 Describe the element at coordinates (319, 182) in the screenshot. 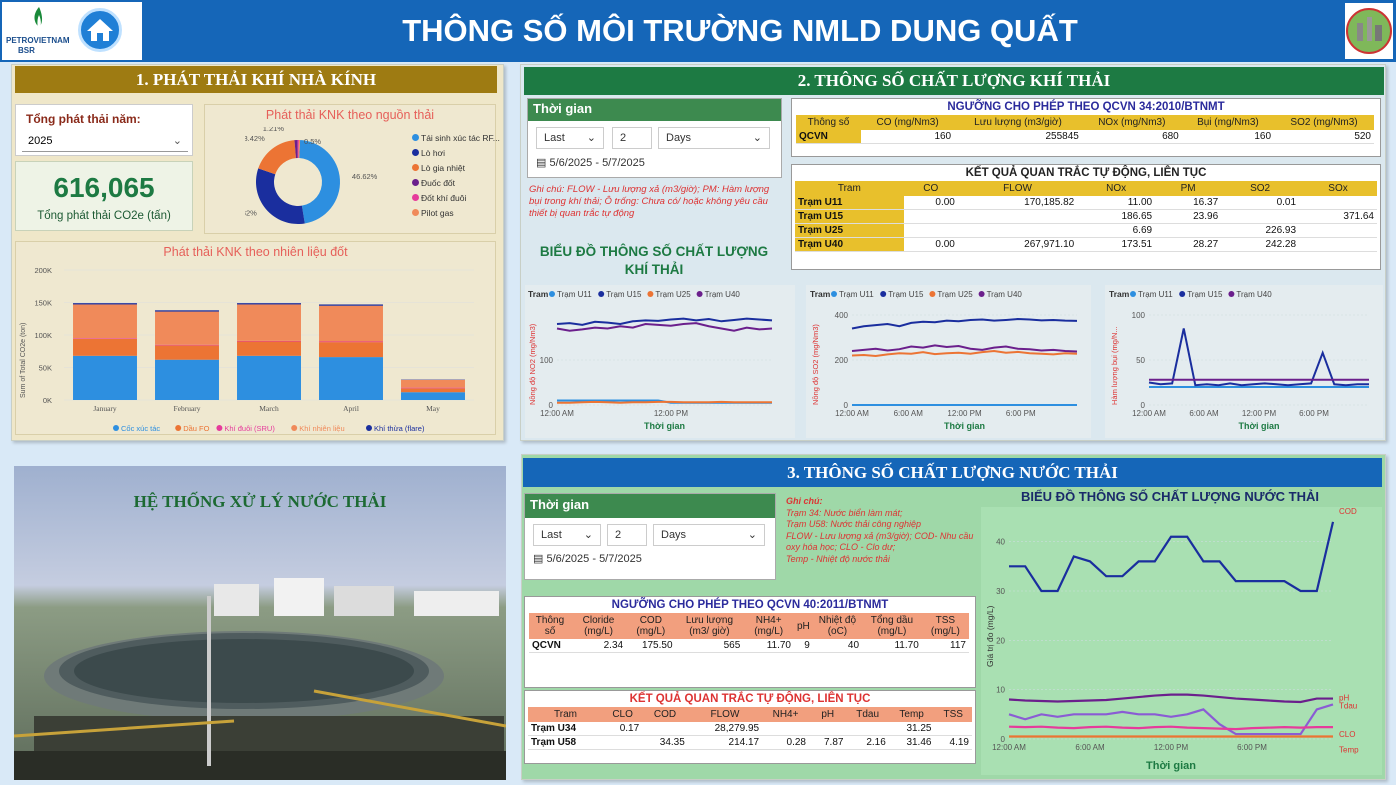

I see `donut-slice` at that location.